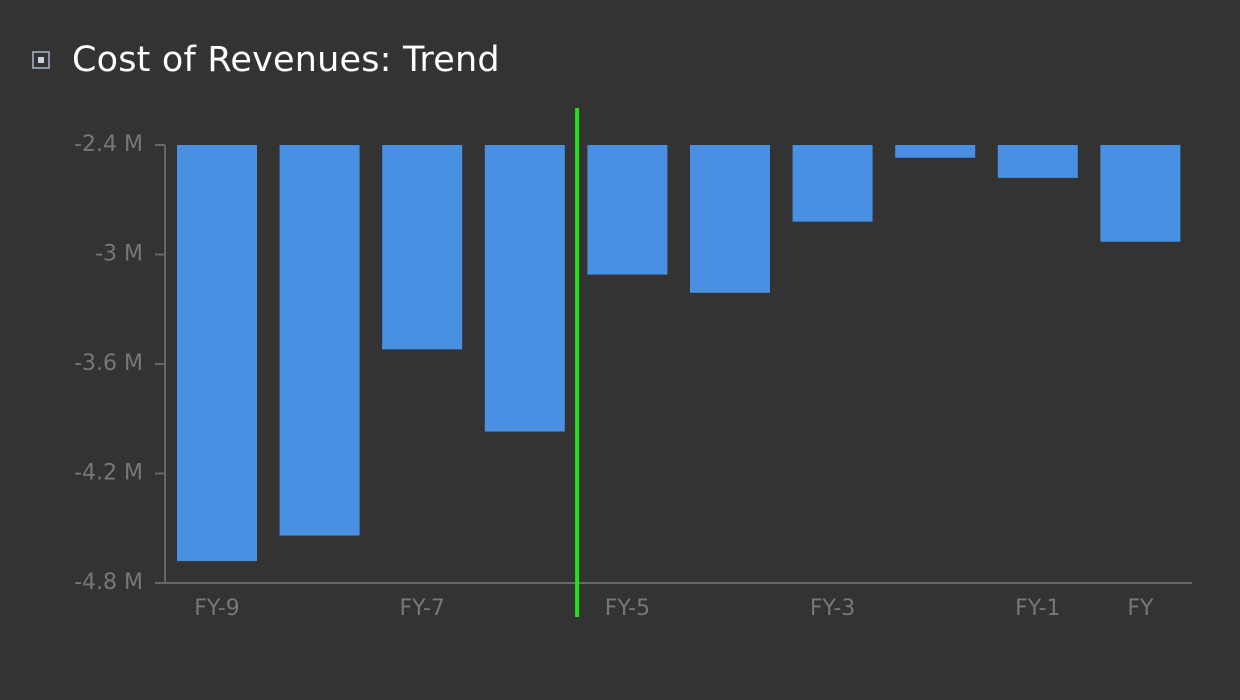 The image size is (1240, 700). What do you see at coordinates (108, 144) in the screenshot?
I see `y-tick-label: -2.4 M` at bounding box center [108, 144].